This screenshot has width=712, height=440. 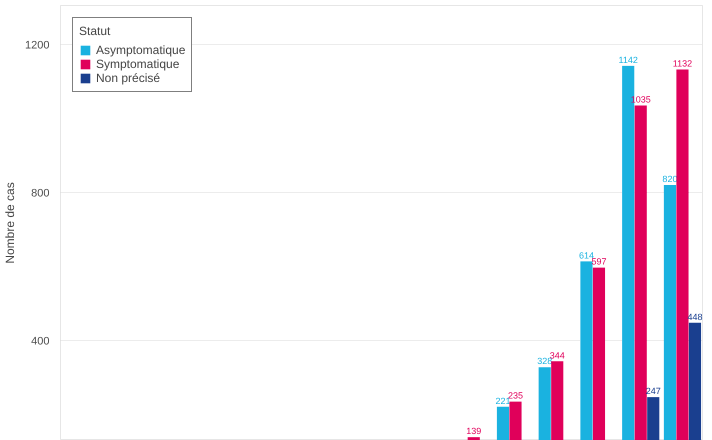 What do you see at coordinates (10, 223) in the screenshot?
I see `y-axis-title: Nombre de cas` at bounding box center [10, 223].